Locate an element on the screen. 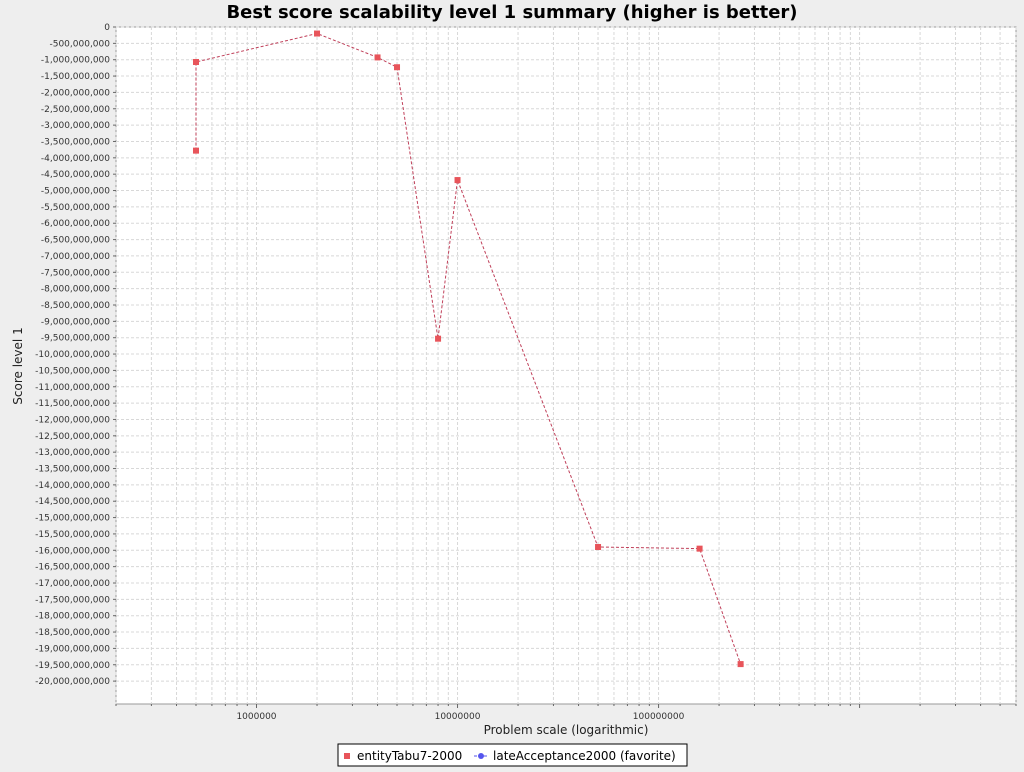 The image size is (1024, 772). x-axis-label: Problem scale (logarithmic) is located at coordinates (566, 730).